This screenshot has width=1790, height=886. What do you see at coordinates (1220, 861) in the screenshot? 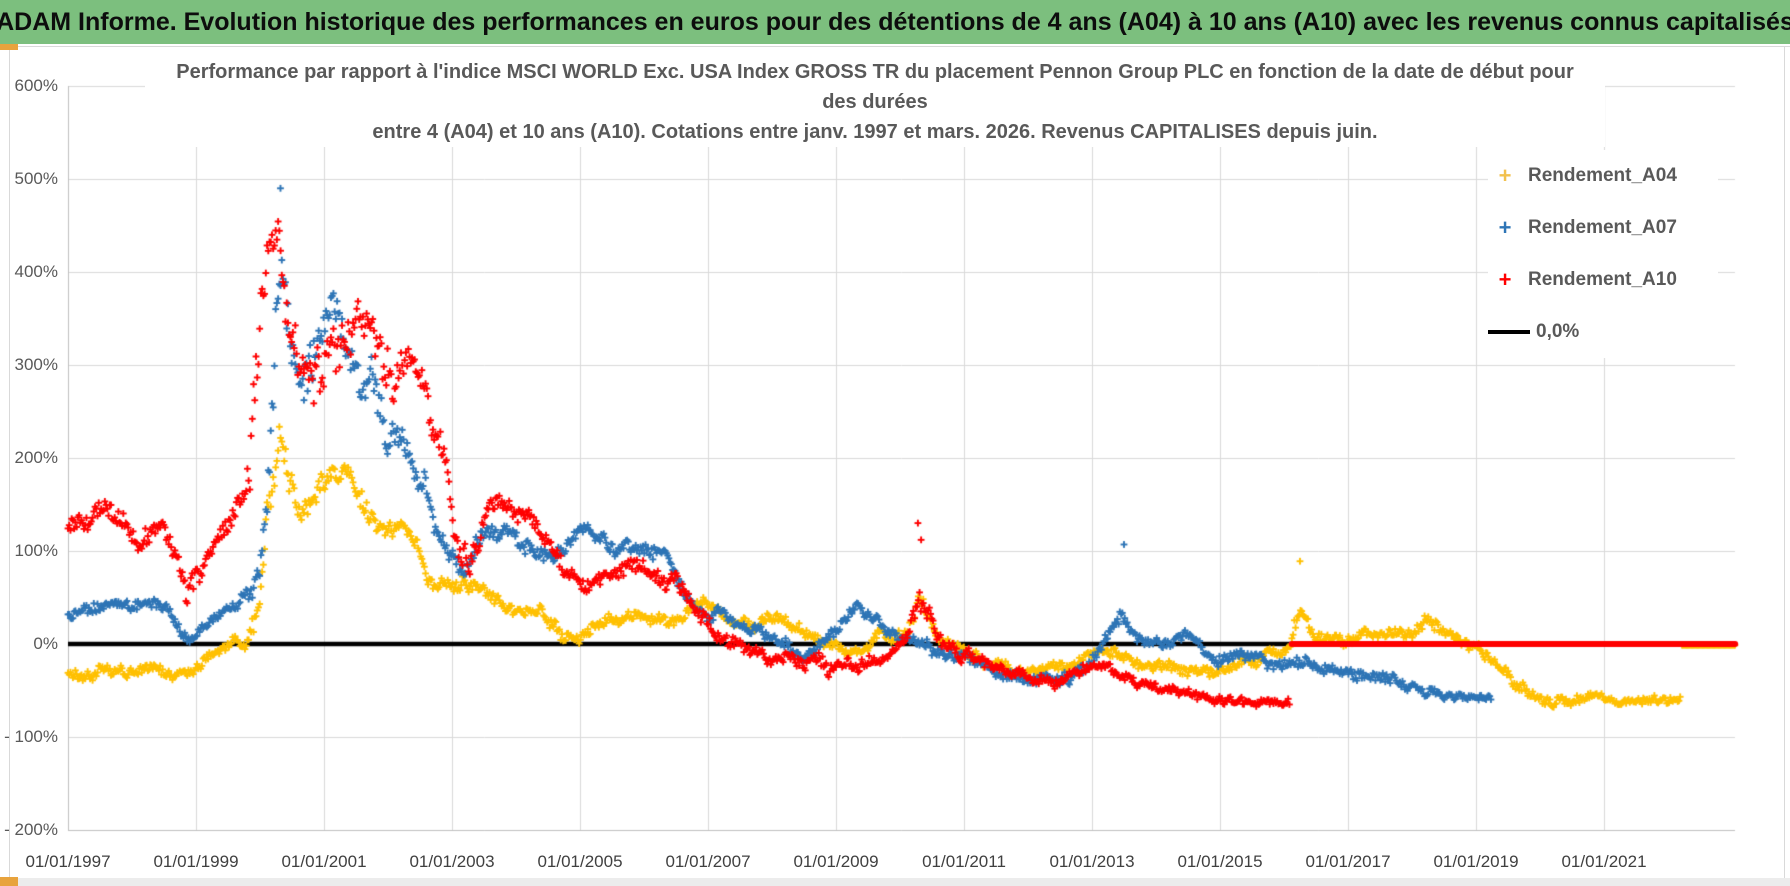
I see `x-axis-tick-label: 01/01/2015` at bounding box center [1220, 861].